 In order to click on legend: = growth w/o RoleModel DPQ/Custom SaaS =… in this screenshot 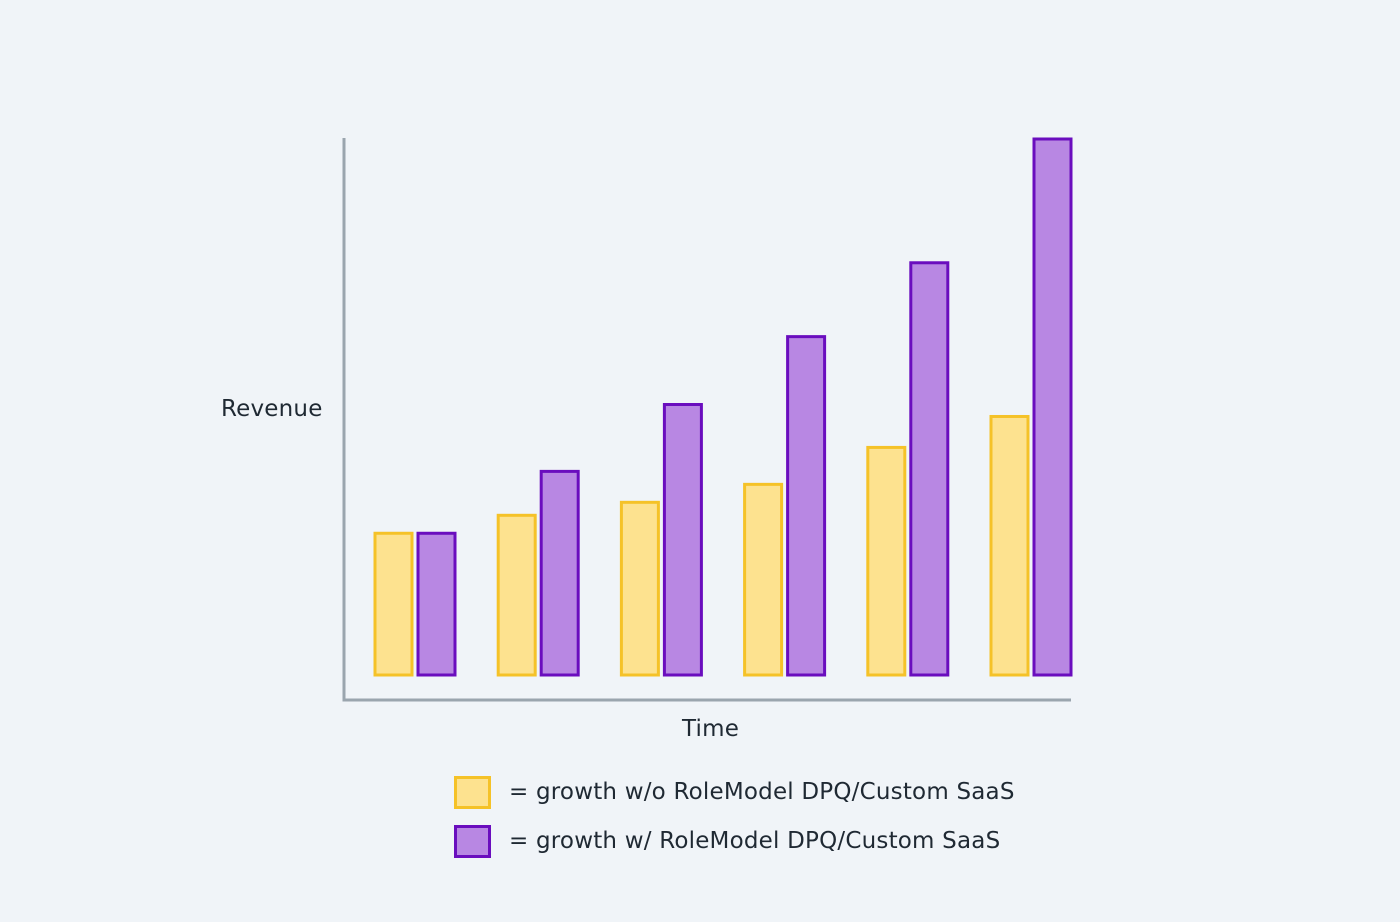, I will do `click(734, 821)`.